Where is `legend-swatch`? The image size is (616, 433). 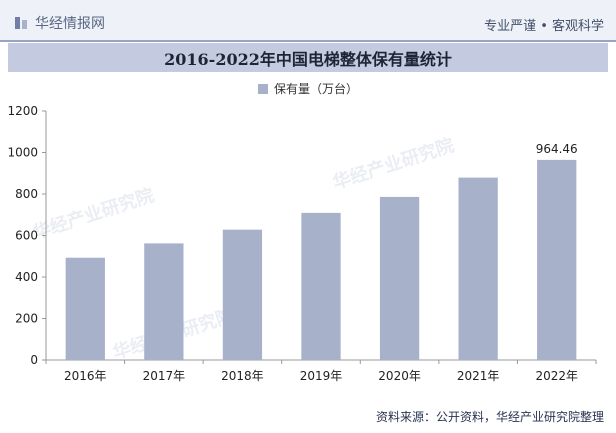 legend-swatch is located at coordinates (262, 88).